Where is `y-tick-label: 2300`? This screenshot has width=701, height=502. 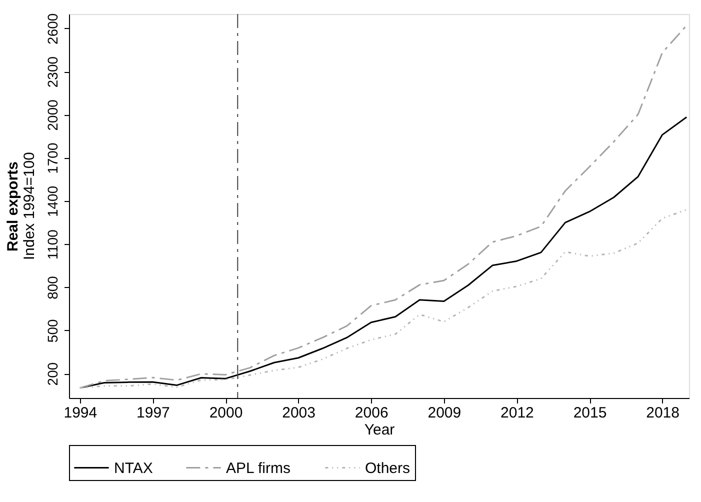 y-tick-label: 2300 is located at coordinates (52, 72).